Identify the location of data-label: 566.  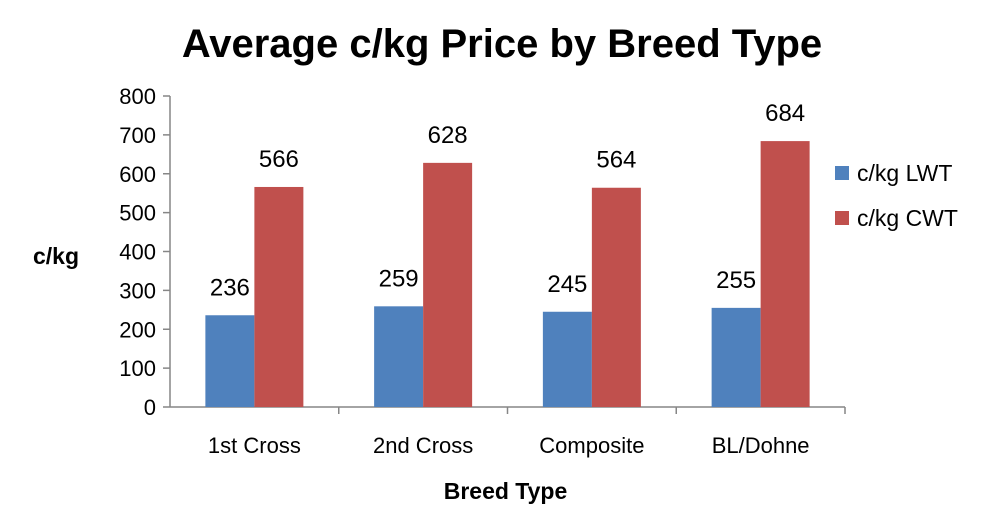
(279, 159).